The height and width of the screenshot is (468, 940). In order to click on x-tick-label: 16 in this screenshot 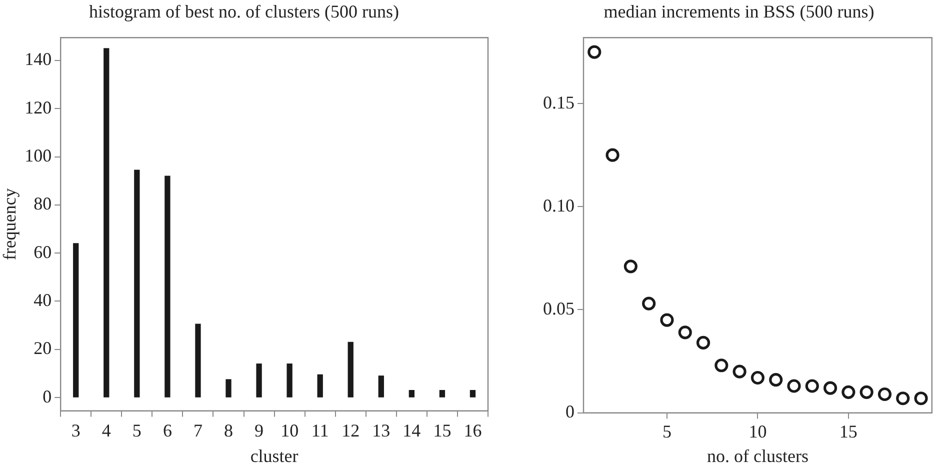, I will do `click(473, 430)`.